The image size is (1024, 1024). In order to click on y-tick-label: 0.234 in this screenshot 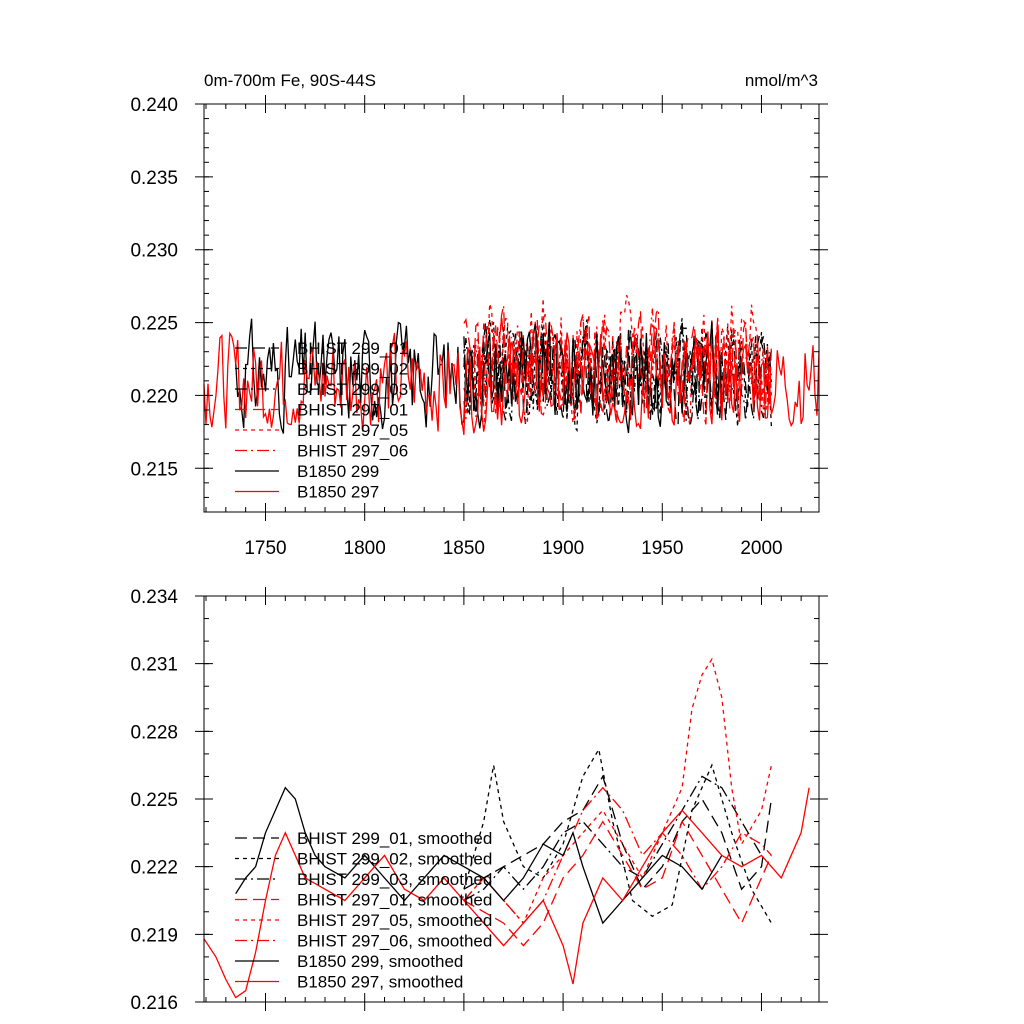, I will do `click(154, 597)`.